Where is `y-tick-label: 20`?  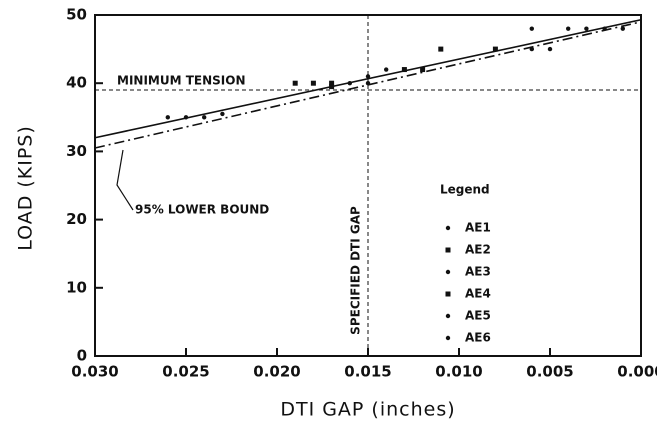 y-tick-label: 20 is located at coordinates (76, 219).